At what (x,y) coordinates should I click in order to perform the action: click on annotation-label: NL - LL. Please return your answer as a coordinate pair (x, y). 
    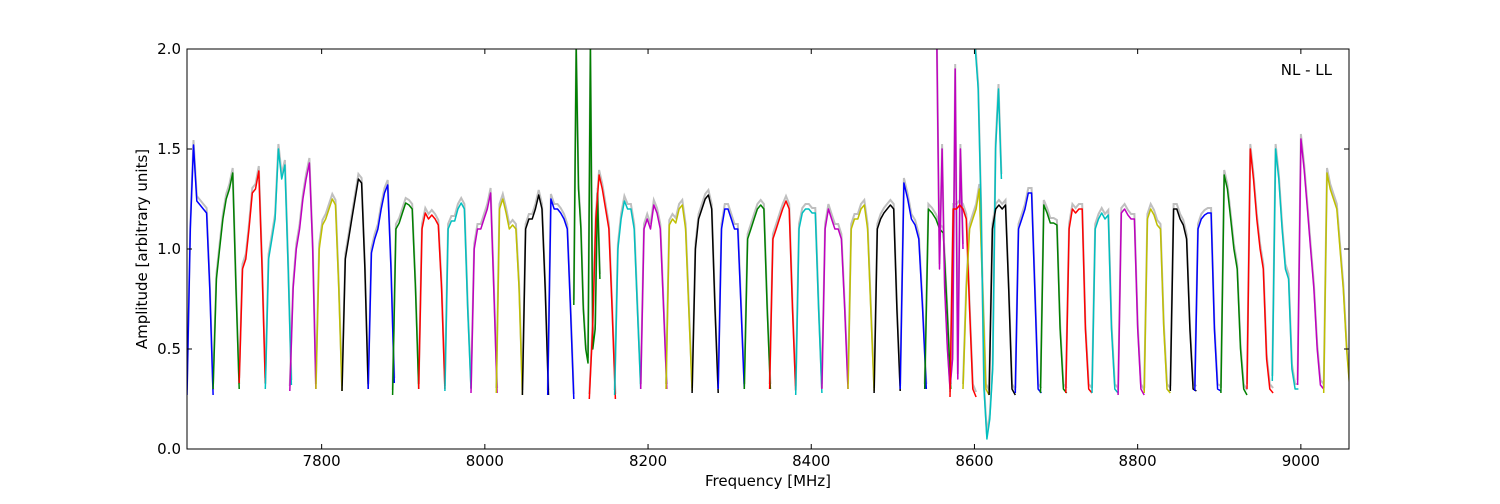
    Looking at the image, I should click on (1307, 70).